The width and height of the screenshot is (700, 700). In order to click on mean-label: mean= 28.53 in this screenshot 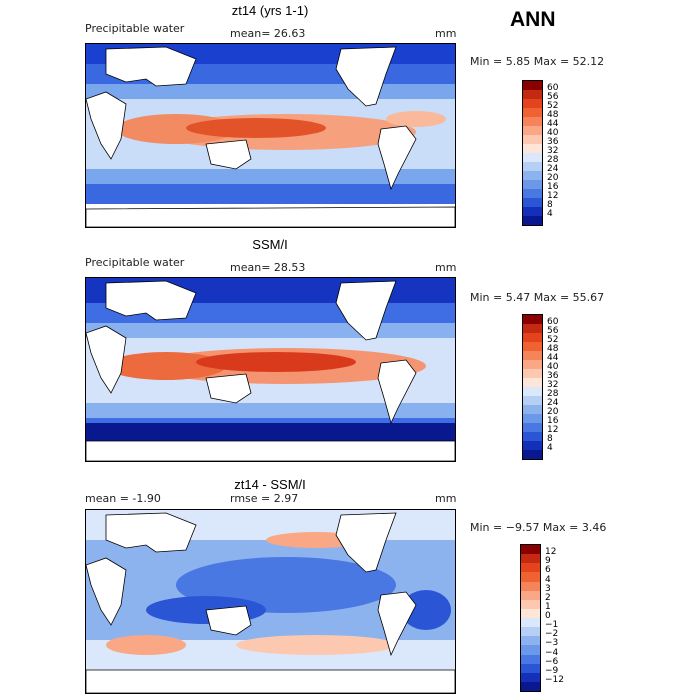, I will do `click(268, 267)`.